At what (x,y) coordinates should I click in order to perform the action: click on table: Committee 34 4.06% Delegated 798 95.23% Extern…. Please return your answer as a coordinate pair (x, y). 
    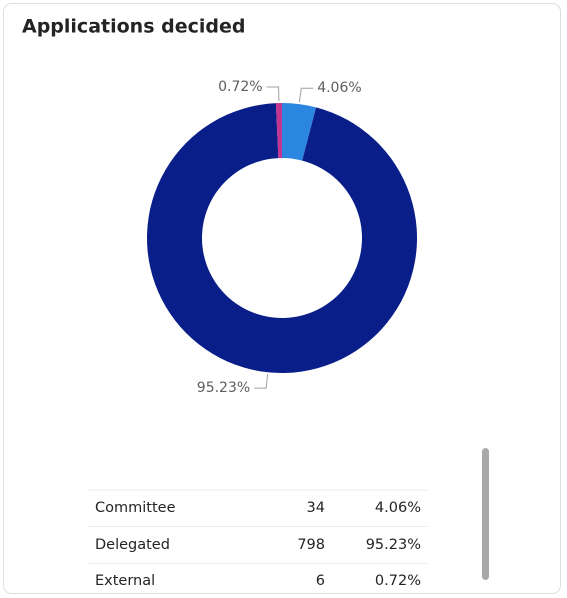
    Looking at the image, I should click on (257, 539).